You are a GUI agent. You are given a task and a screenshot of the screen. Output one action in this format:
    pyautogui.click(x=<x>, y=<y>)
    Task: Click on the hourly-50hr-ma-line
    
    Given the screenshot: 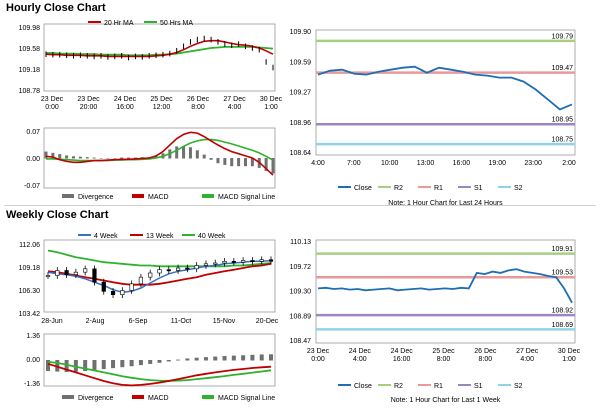 What is the action you would take?
    pyautogui.click(x=160, y=51)
    